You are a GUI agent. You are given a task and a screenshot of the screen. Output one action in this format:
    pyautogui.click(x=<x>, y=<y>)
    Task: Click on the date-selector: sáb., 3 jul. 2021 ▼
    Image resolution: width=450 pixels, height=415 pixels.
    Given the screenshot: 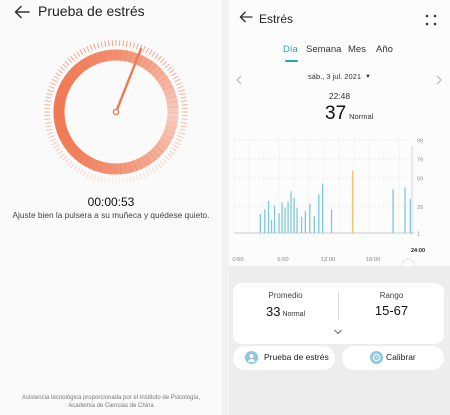 What is the action you would take?
    pyautogui.click(x=339, y=76)
    